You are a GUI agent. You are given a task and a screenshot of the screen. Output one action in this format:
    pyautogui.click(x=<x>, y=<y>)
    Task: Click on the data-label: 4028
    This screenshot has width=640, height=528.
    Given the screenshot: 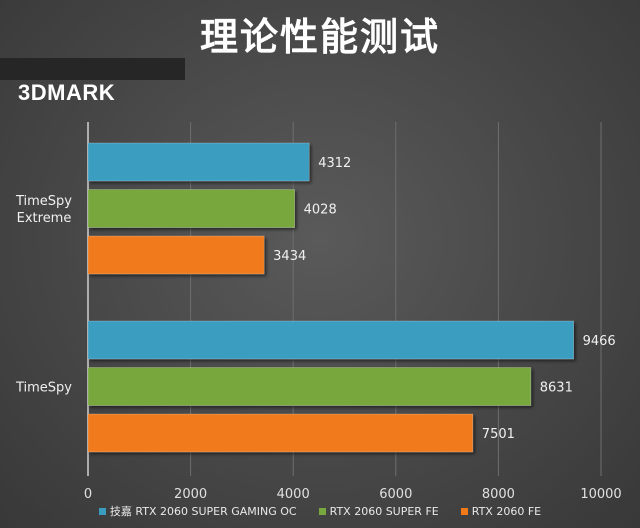 What is the action you would take?
    pyautogui.click(x=320, y=210)
    